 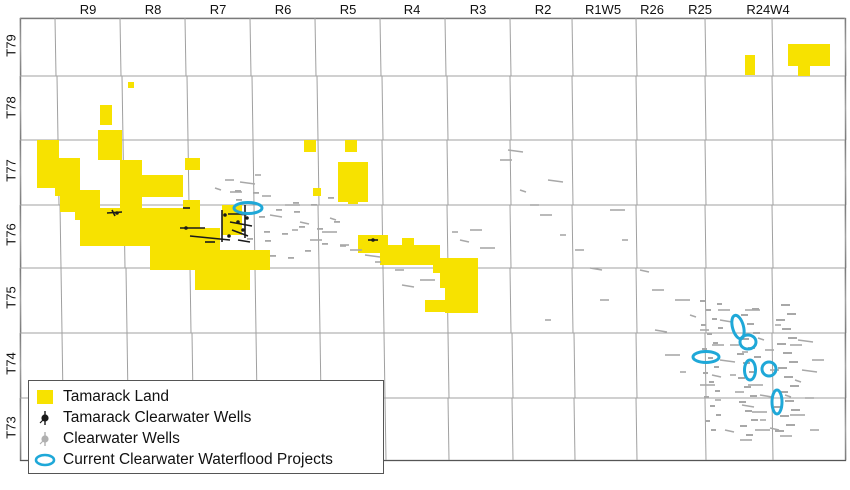 What do you see at coordinates (748, 342) in the screenshot?
I see `waterflood-project` at bounding box center [748, 342].